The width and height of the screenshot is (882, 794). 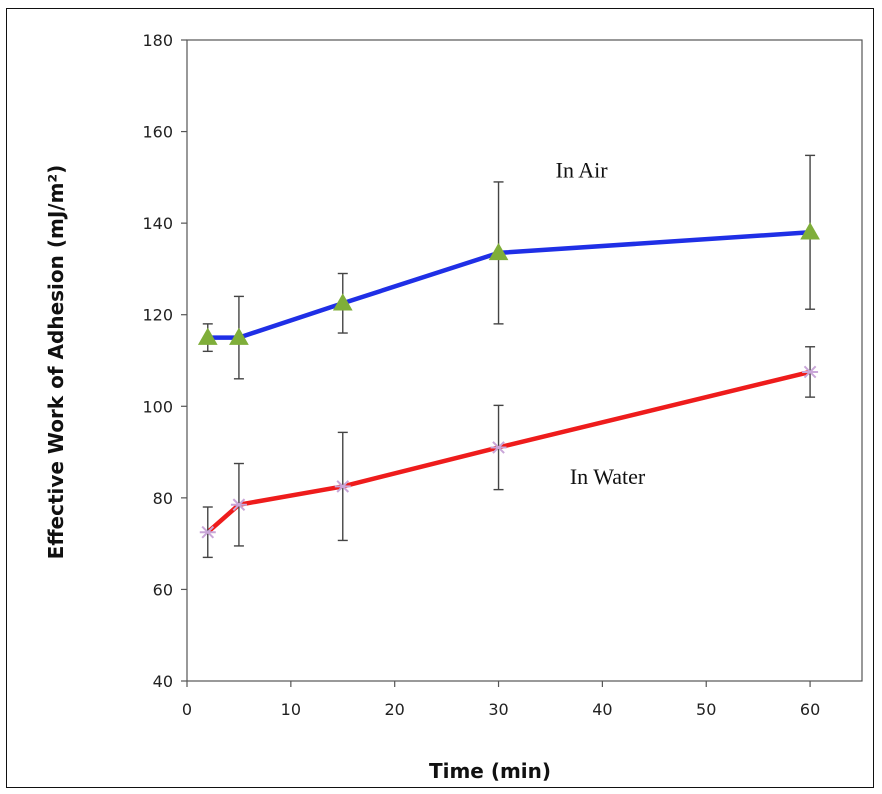 I want to click on x-tick-label: 20, so click(x=395, y=709).